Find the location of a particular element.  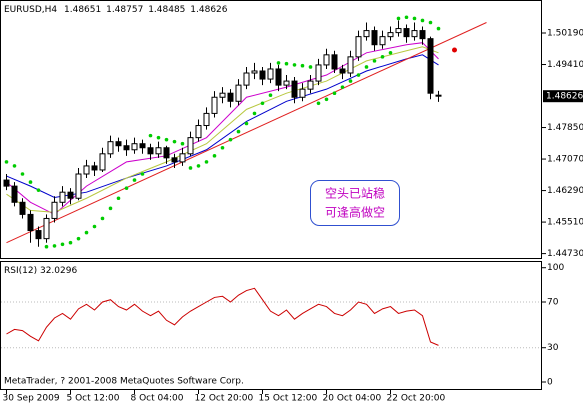

price-box is located at coordinates (563, 96).